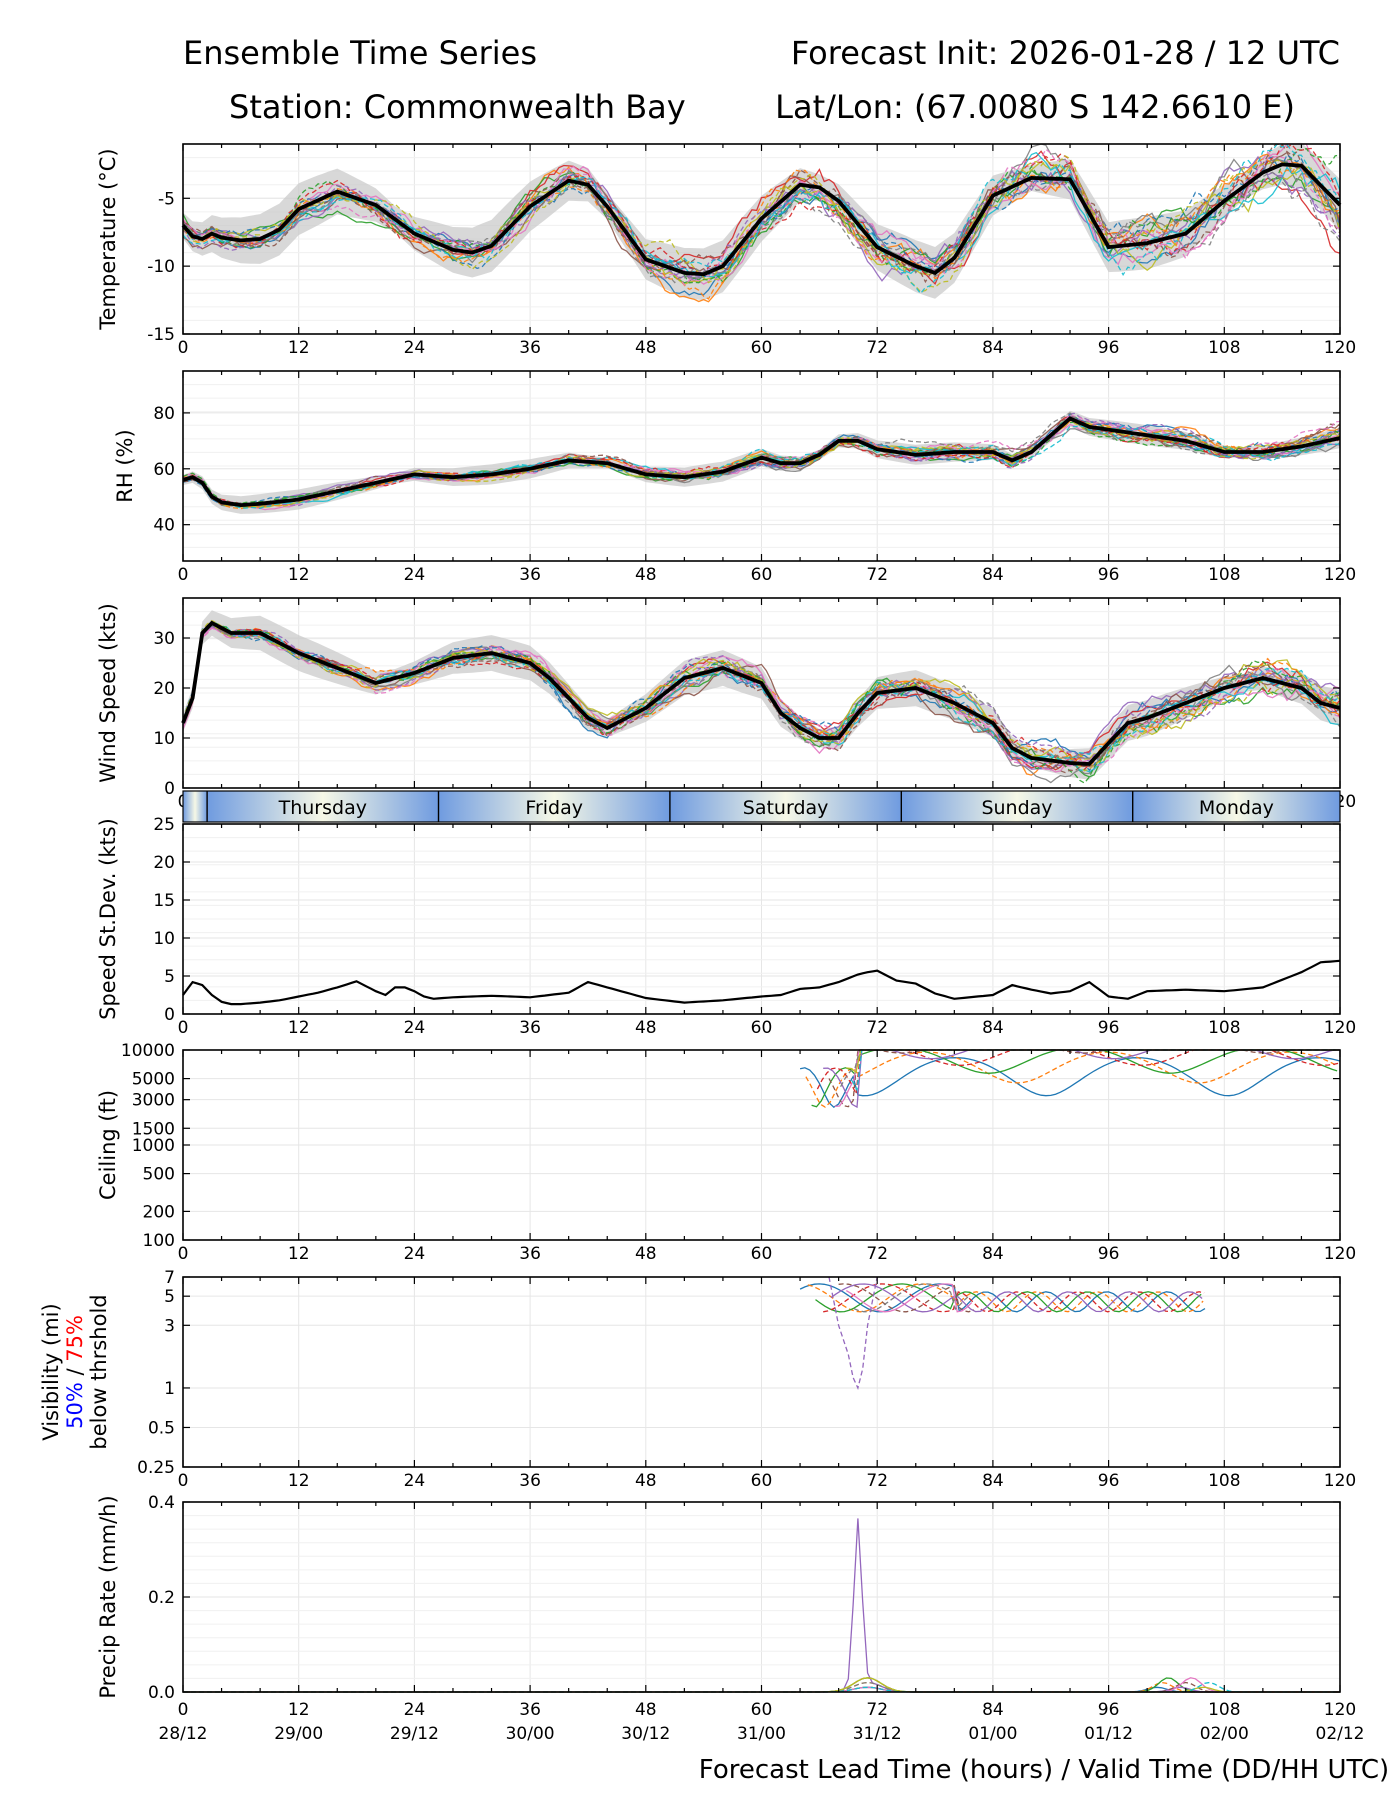  What do you see at coordinates (108, 919) in the screenshot?
I see `y-axis-label: Speed St.Dev. (kts)` at bounding box center [108, 919].